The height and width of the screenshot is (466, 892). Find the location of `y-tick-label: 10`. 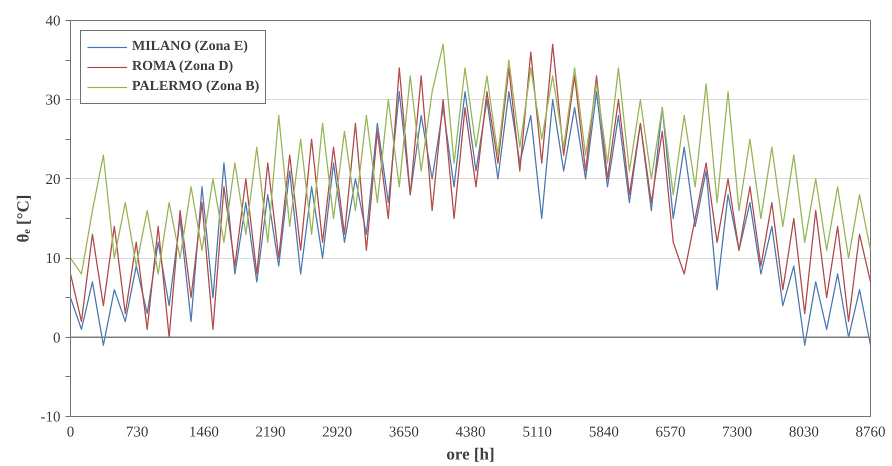

y-tick-label: 10 is located at coordinates (53, 259).